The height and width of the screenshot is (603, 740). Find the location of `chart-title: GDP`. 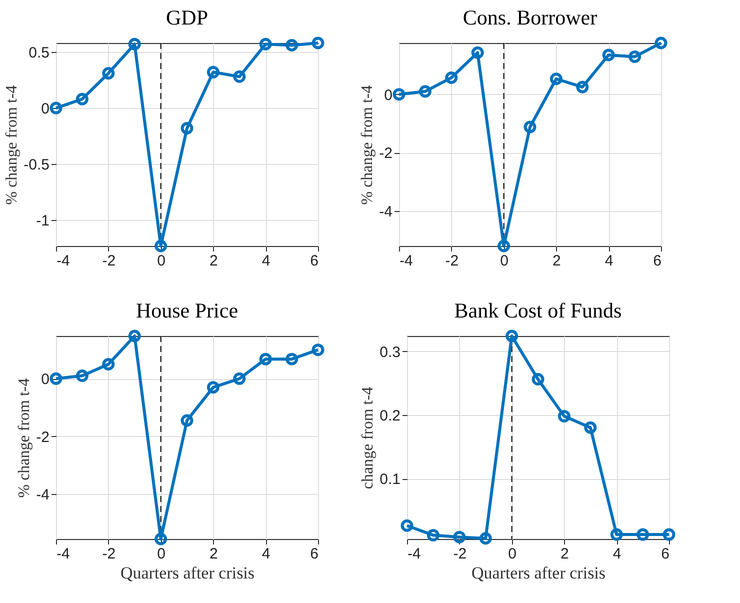

chart-title: GDP is located at coordinates (187, 17).